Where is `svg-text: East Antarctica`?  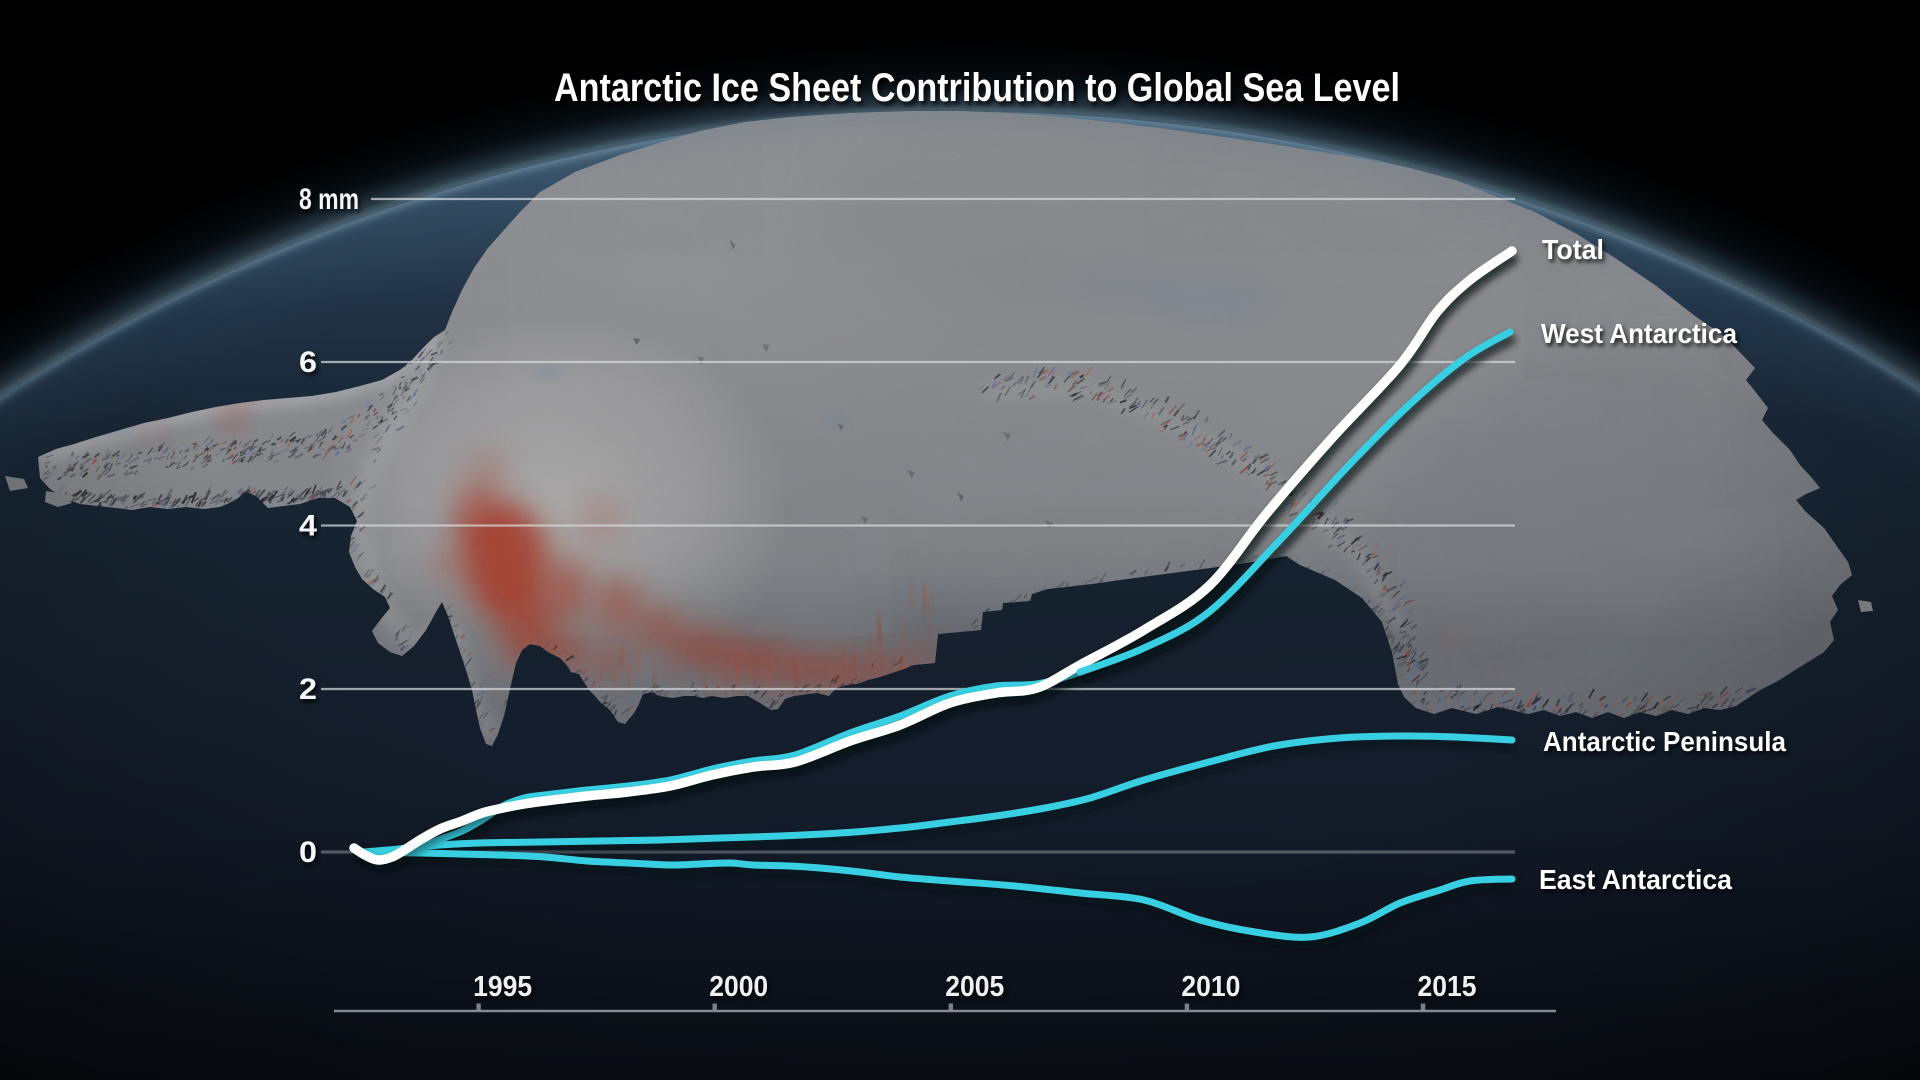
svg-text: East Antarctica is located at coordinates (1636, 879).